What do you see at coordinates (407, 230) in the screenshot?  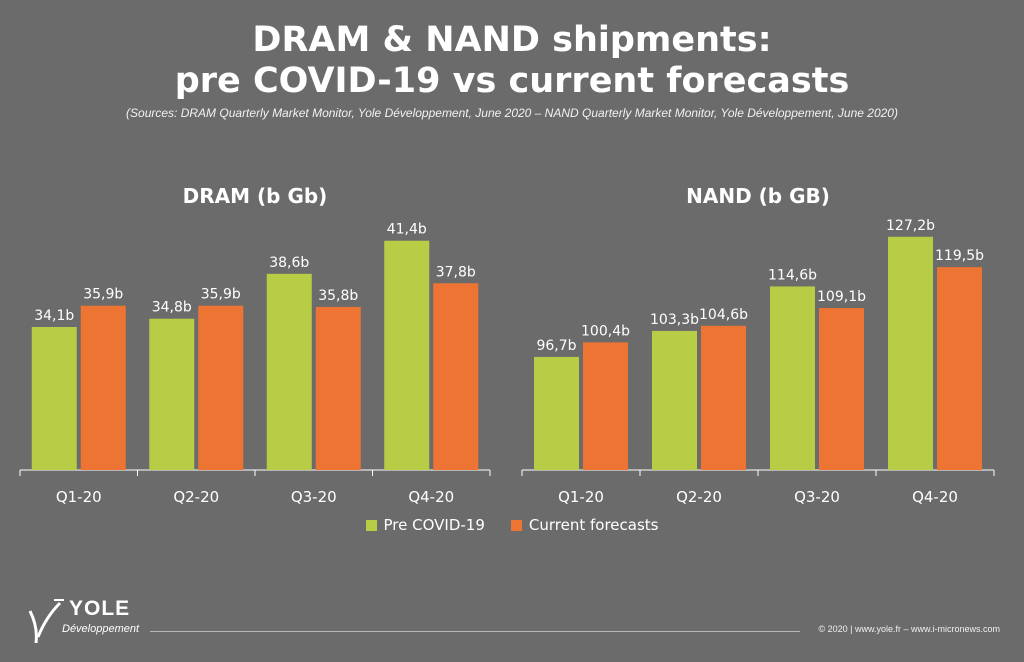 I see `dram-data-label: 41,4b` at bounding box center [407, 230].